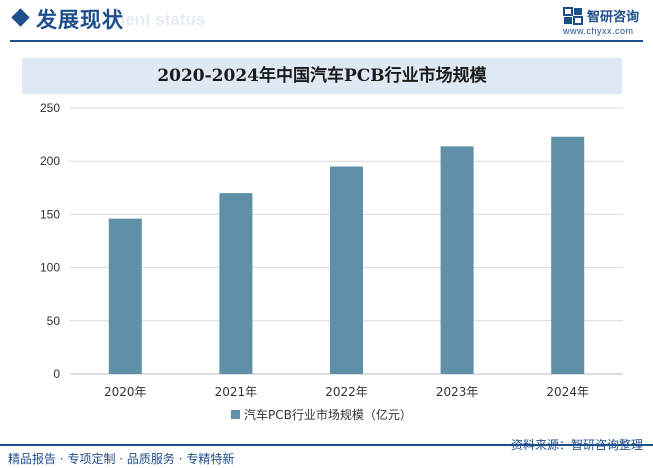 The image size is (653, 468). I want to click on chart-title-bar: 2020-2024年中国汽车PCB行业市场规模, so click(322, 76).